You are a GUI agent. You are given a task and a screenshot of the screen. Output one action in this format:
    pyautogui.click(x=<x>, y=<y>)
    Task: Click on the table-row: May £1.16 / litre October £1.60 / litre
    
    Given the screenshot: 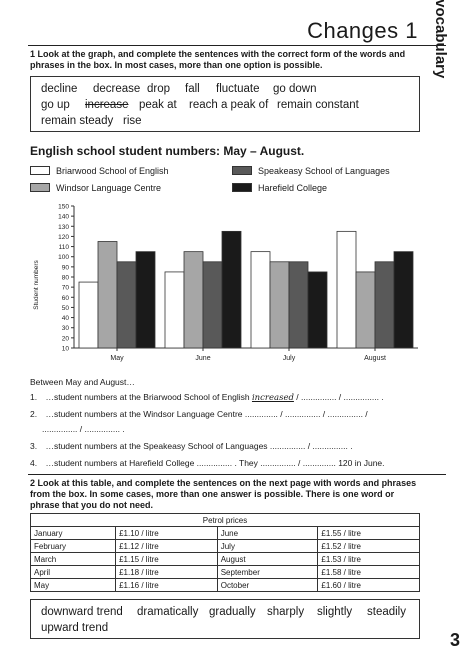 What is the action you would take?
    pyautogui.click(x=224, y=585)
    